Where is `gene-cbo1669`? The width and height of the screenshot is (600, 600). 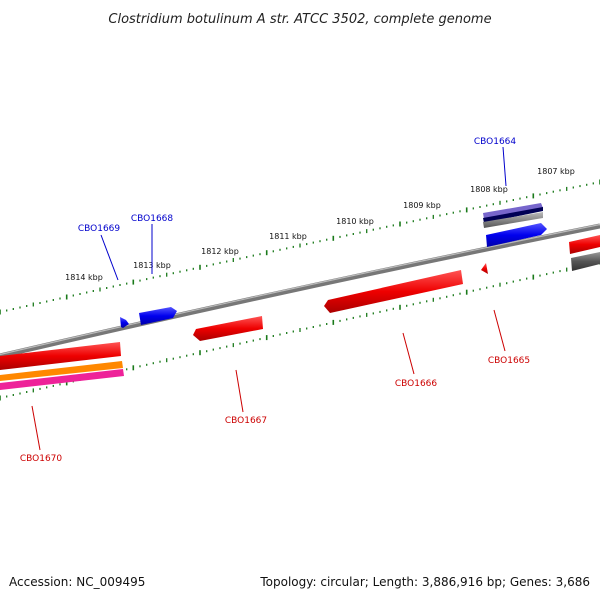 gene-cbo1669 is located at coordinates (124, 322).